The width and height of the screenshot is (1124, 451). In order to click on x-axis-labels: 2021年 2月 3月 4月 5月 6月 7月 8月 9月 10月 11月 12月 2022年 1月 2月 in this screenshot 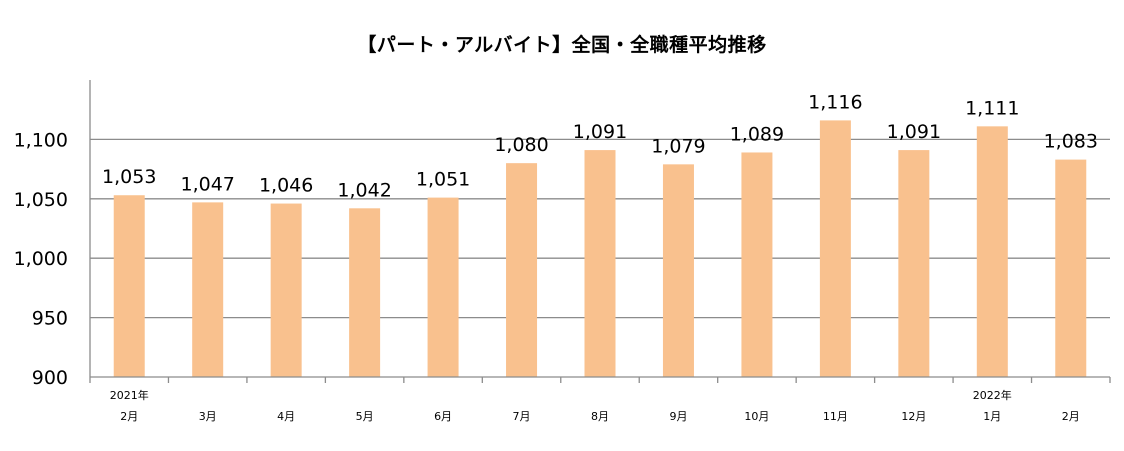, I will do `click(595, 405)`.